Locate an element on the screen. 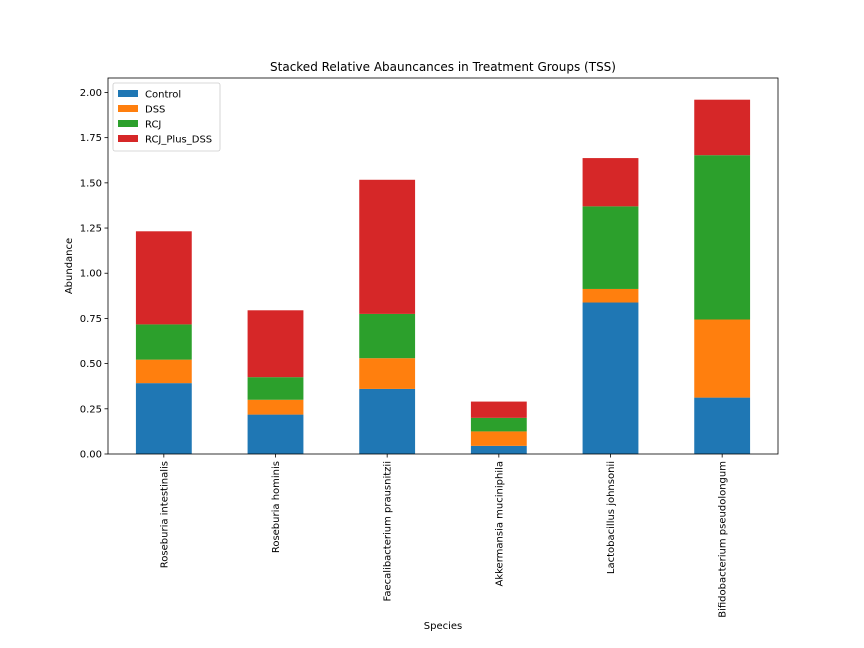 The image size is (864, 648). legend: Control DSS RCJ RCJ_Plus_DSS is located at coordinates (166, 117).